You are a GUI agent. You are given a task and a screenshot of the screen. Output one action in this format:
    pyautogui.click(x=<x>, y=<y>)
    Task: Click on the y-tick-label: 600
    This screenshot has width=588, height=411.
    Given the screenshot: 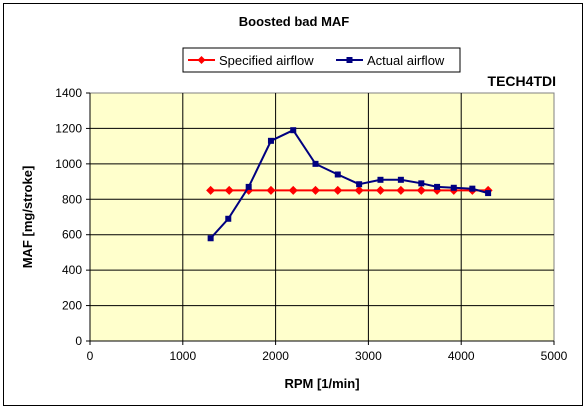 What is the action you would take?
    pyautogui.click(x=72, y=235)
    